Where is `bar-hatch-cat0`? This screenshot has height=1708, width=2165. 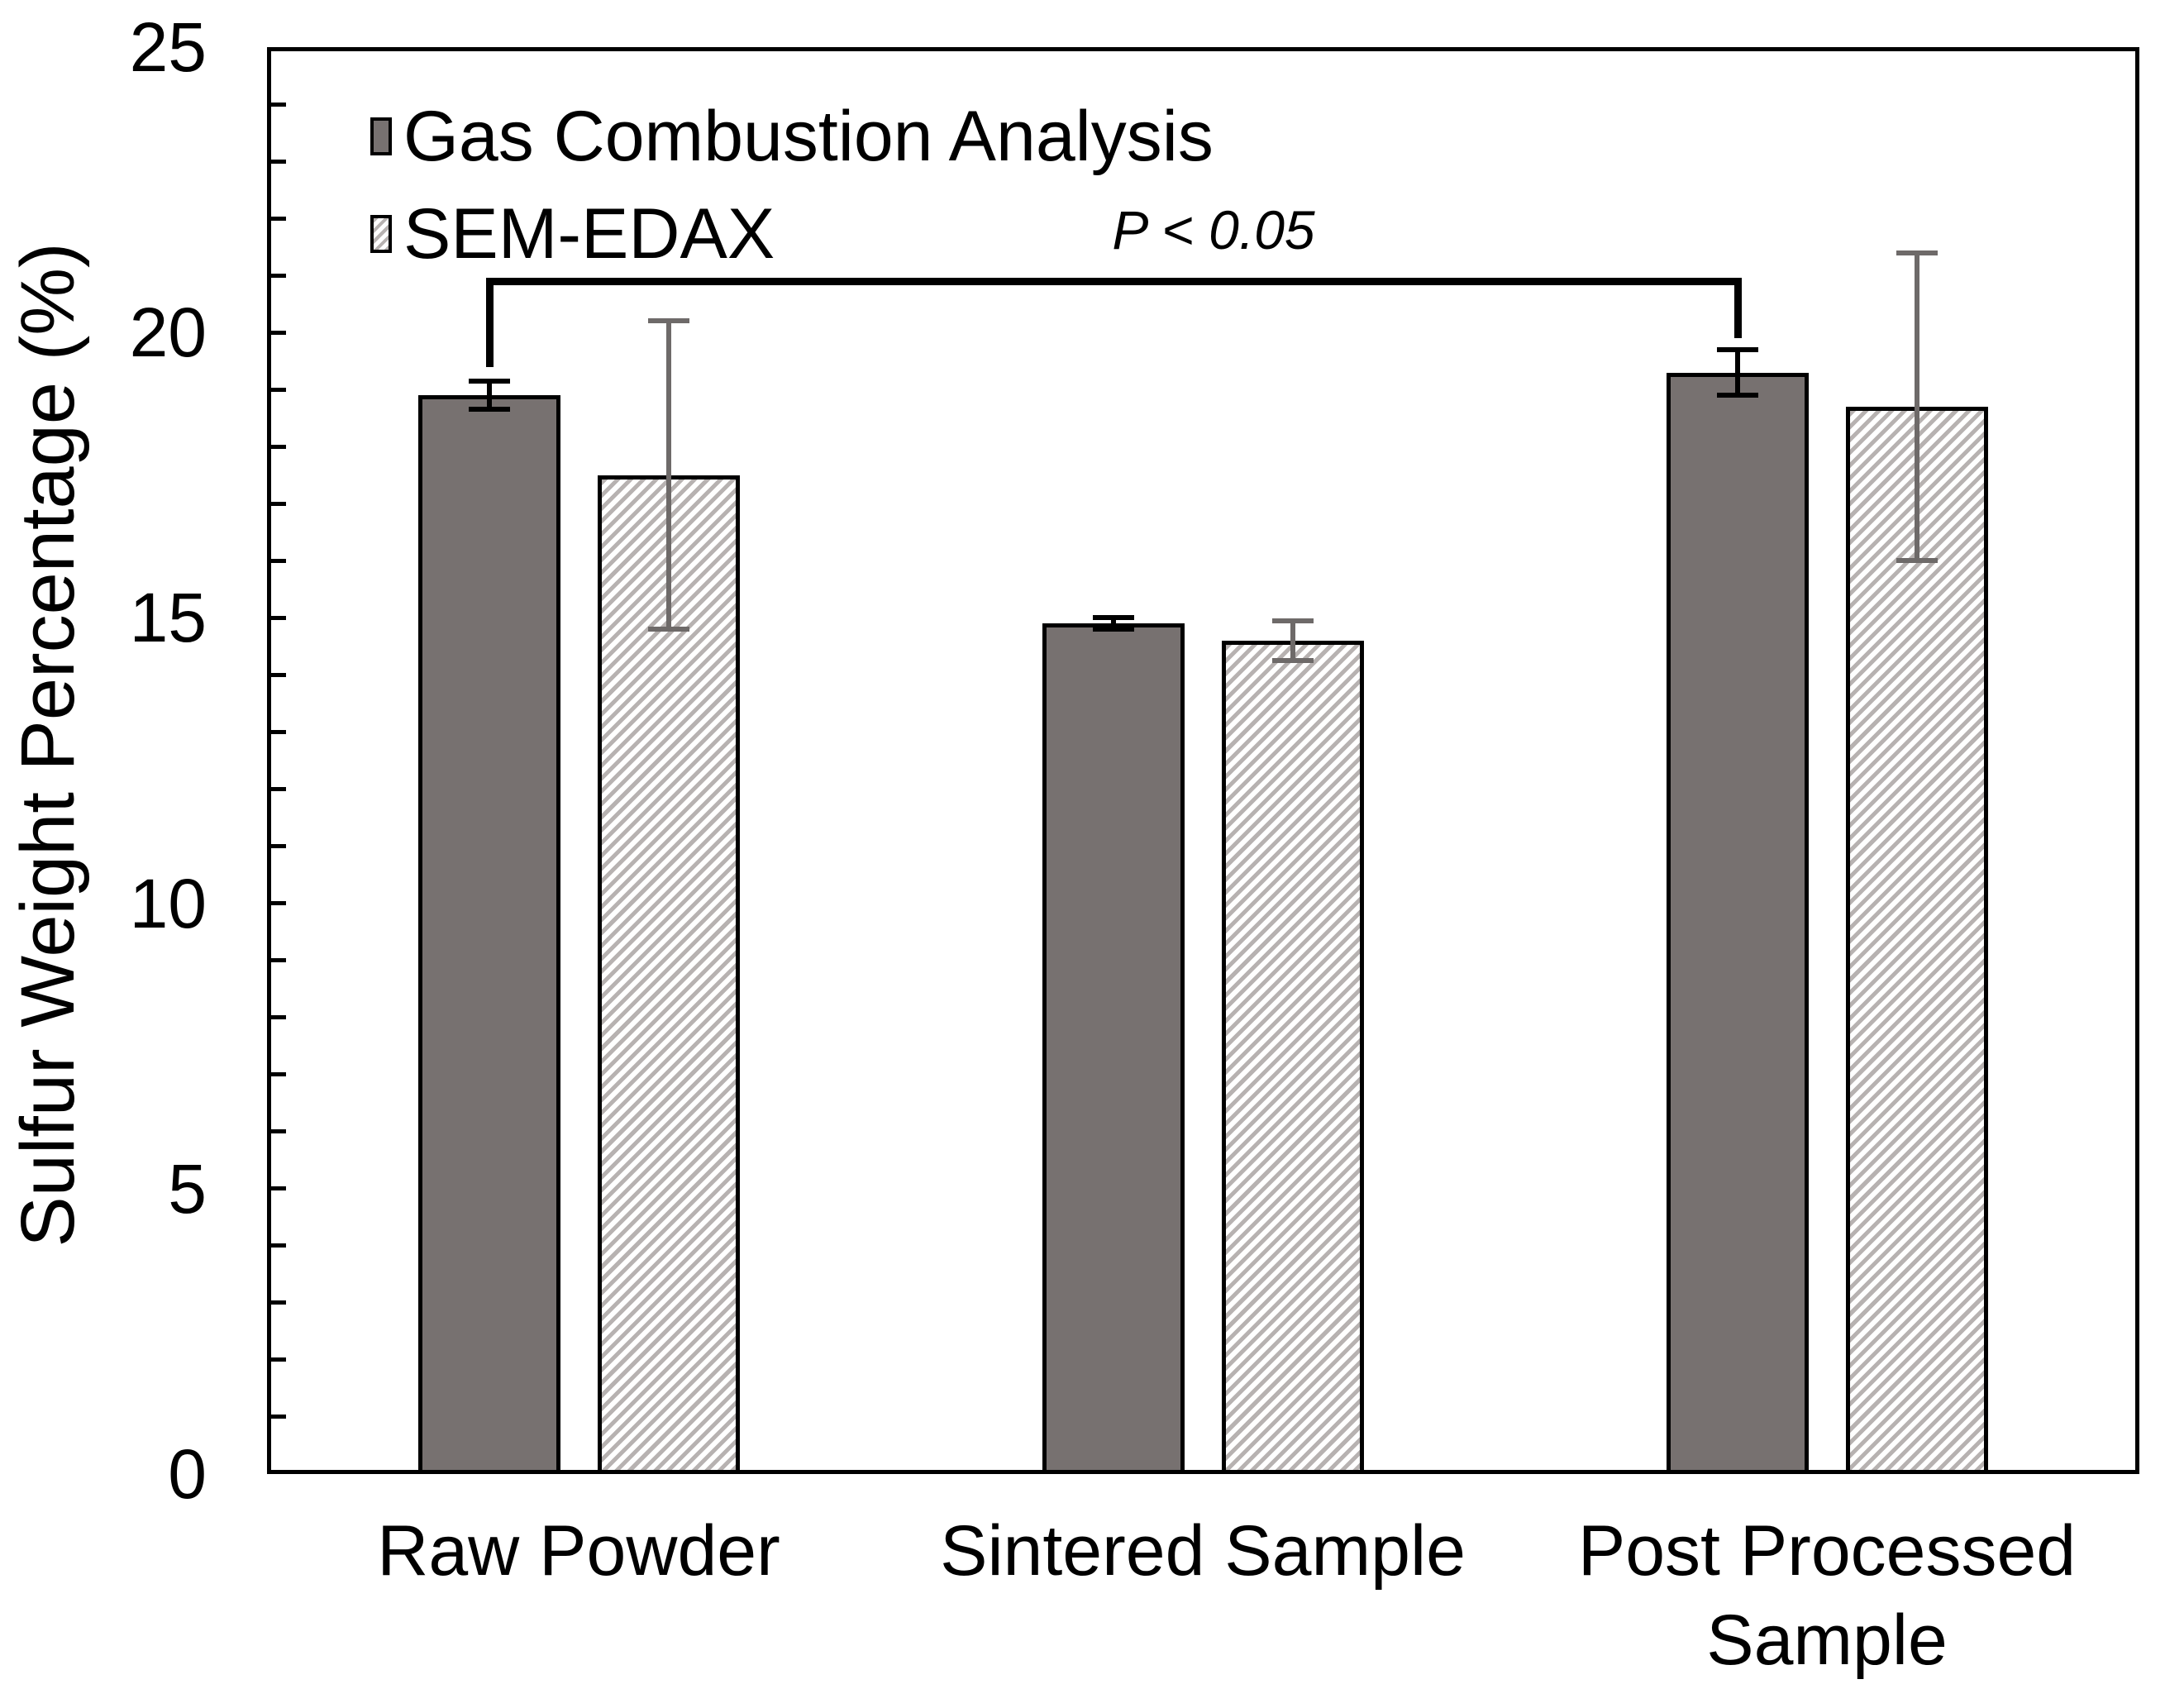 bar-hatch-cat0 is located at coordinates (669, 974).